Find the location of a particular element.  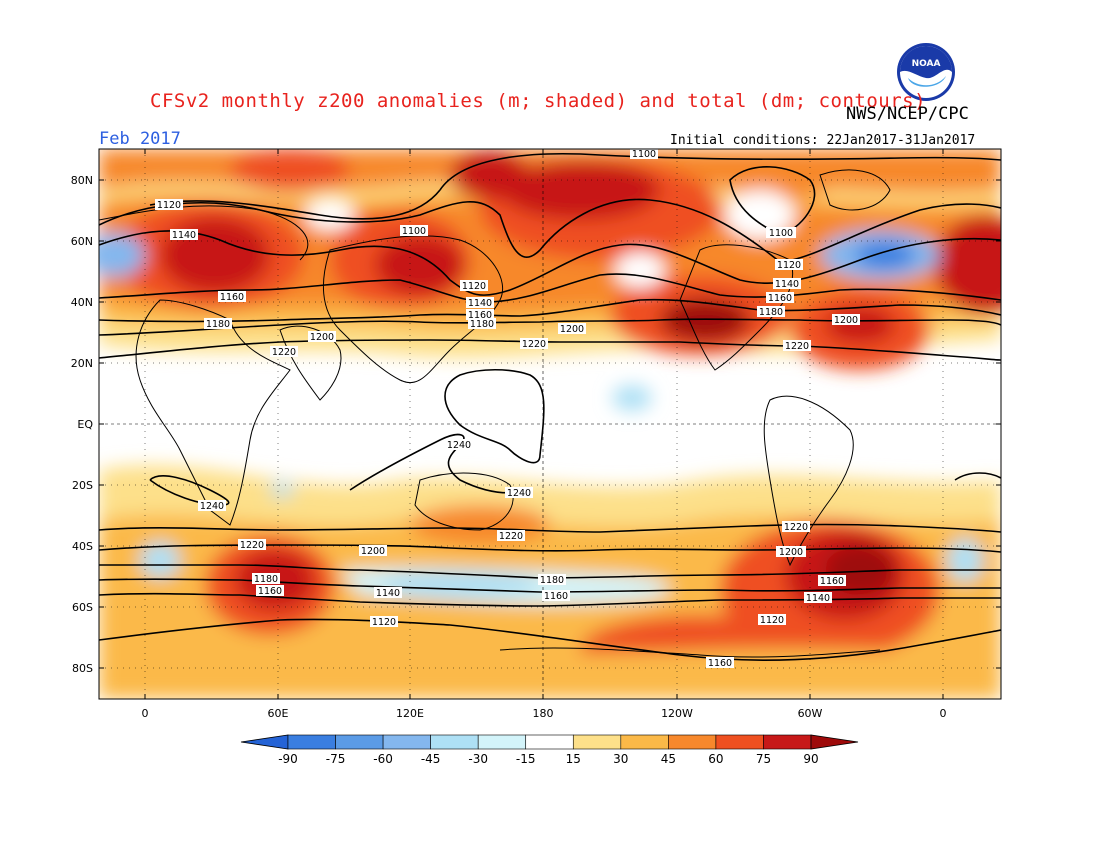

lon-label: 60W is located at coordinates (810, 713).